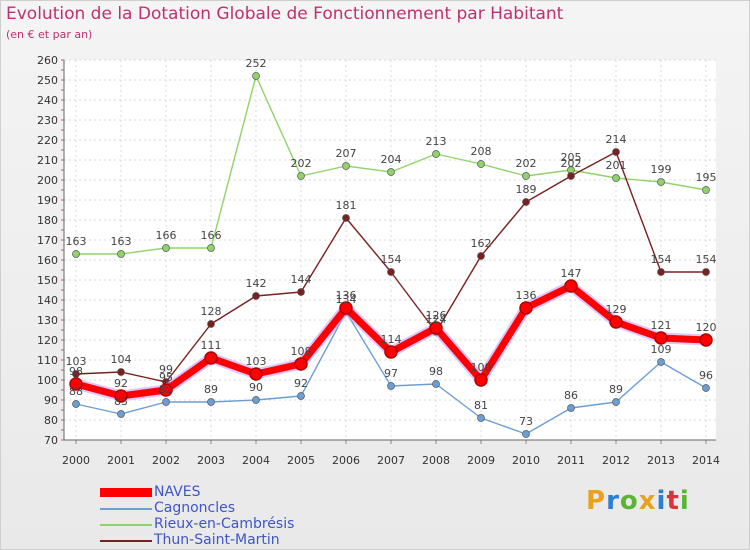 The image size is (750, 550). Describe the element at coordinates (256, 361) in the screenshot. I see `data-label-naves: 103` at that location.